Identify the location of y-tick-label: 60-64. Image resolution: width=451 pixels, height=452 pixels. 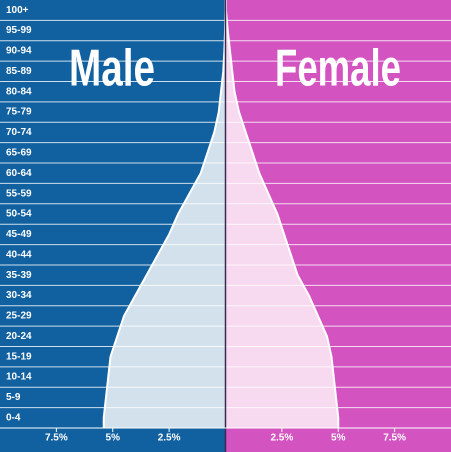
(19, 173).